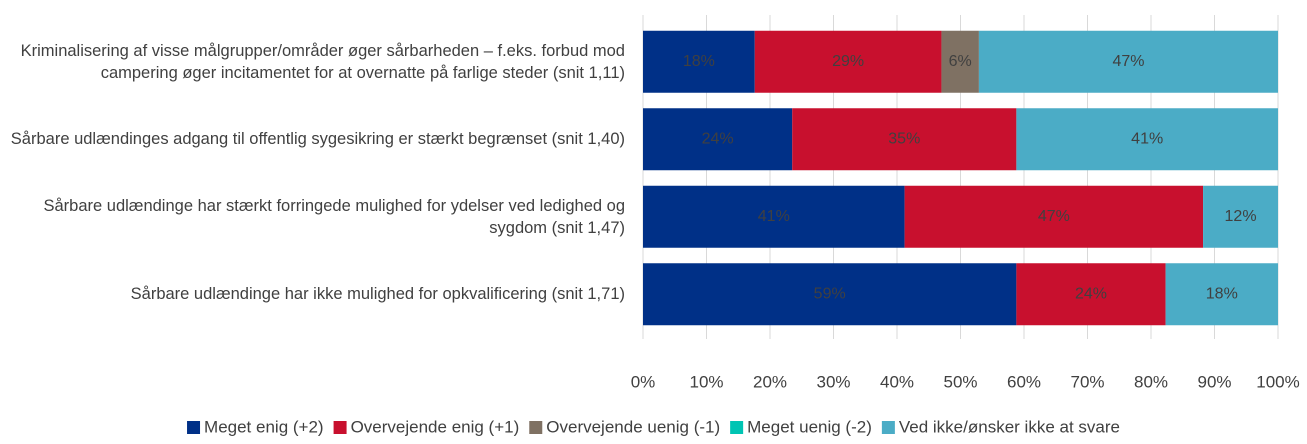 The height and width of the screenshot is (444, 1307). Describe the element at coordinates (706, 381) in the screenshot. I see `x-tick-label: 10%` at that location.